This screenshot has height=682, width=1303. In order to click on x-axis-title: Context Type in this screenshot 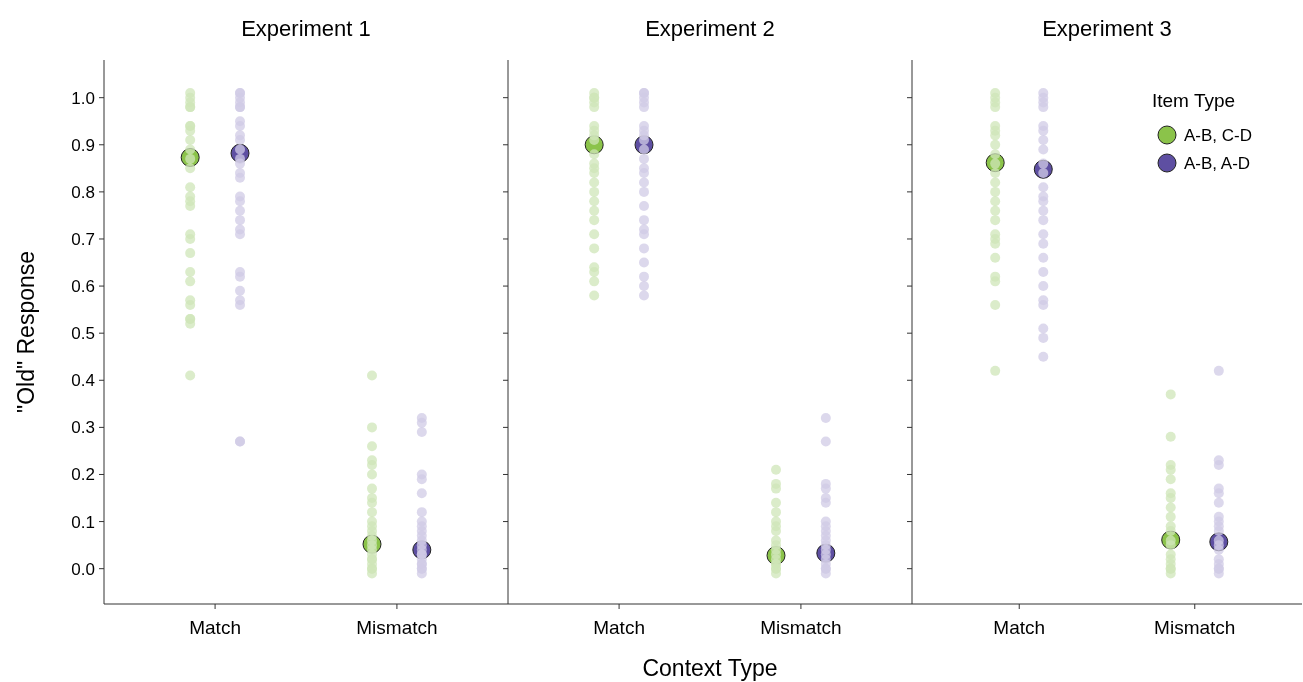, I will do `click(710, 668)`.